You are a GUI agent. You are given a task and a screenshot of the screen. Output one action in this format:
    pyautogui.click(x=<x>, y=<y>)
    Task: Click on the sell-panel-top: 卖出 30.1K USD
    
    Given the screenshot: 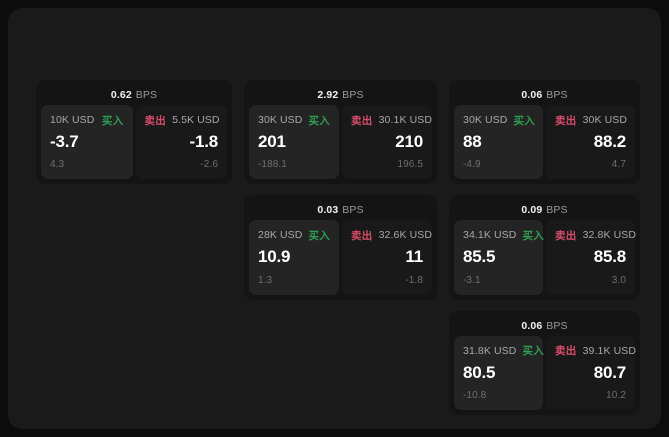 What is the action you would take?
    pyautogui.click(x=391, y=120)
    